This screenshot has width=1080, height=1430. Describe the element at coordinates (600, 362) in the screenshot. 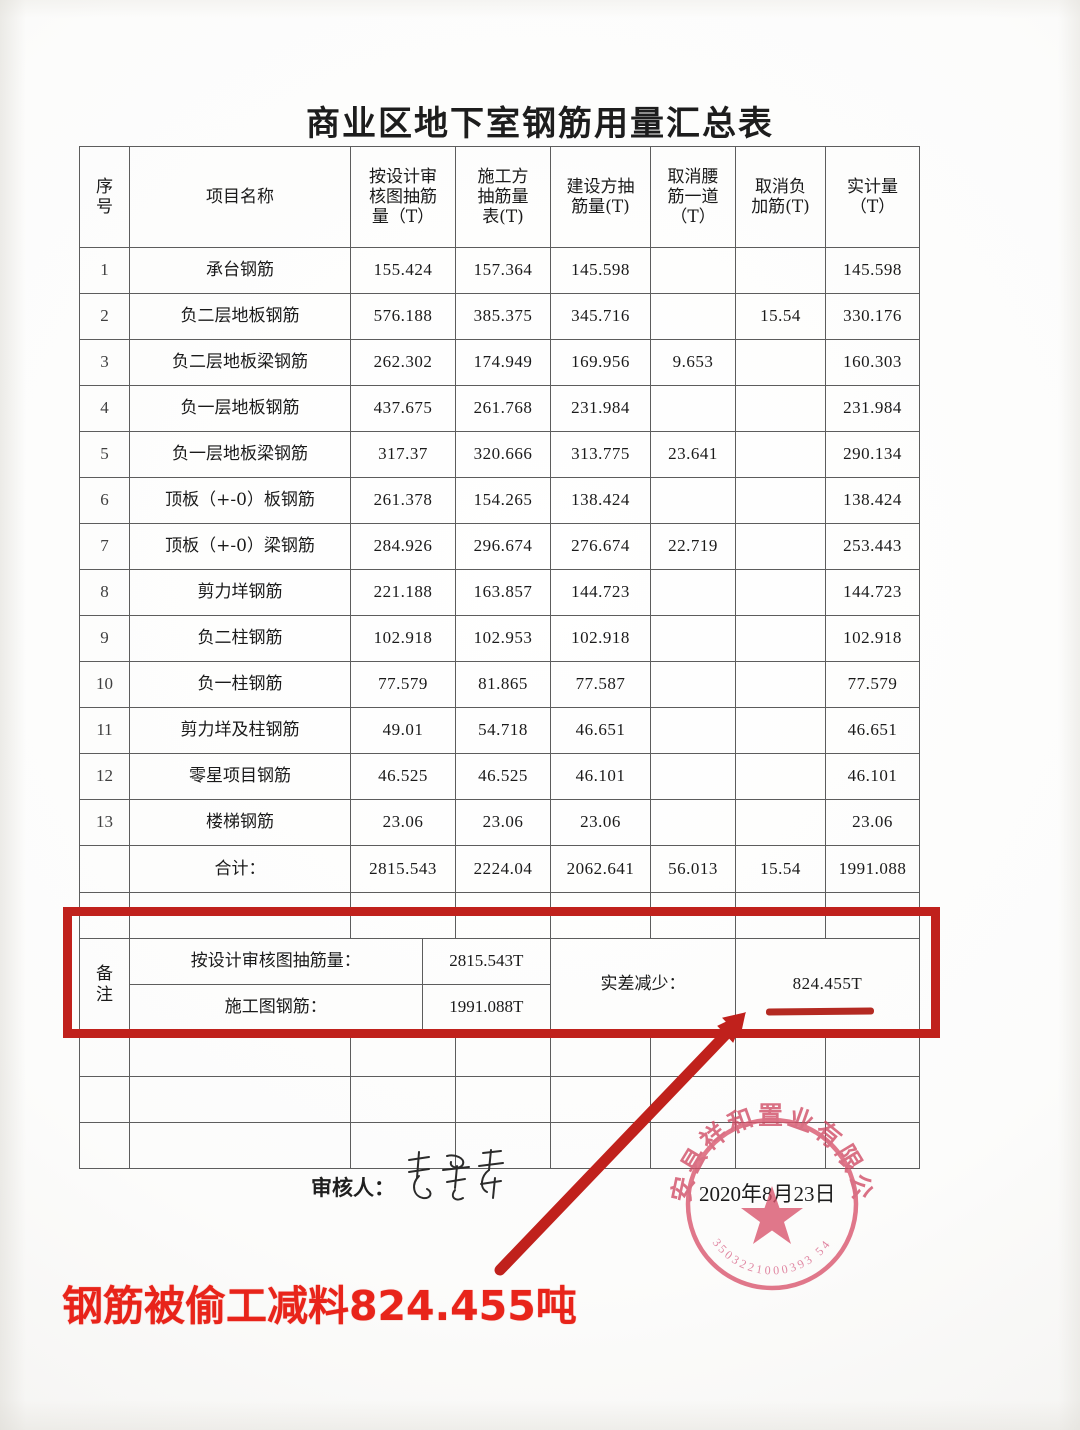

I see `cell-developer: 169.956` at that location.